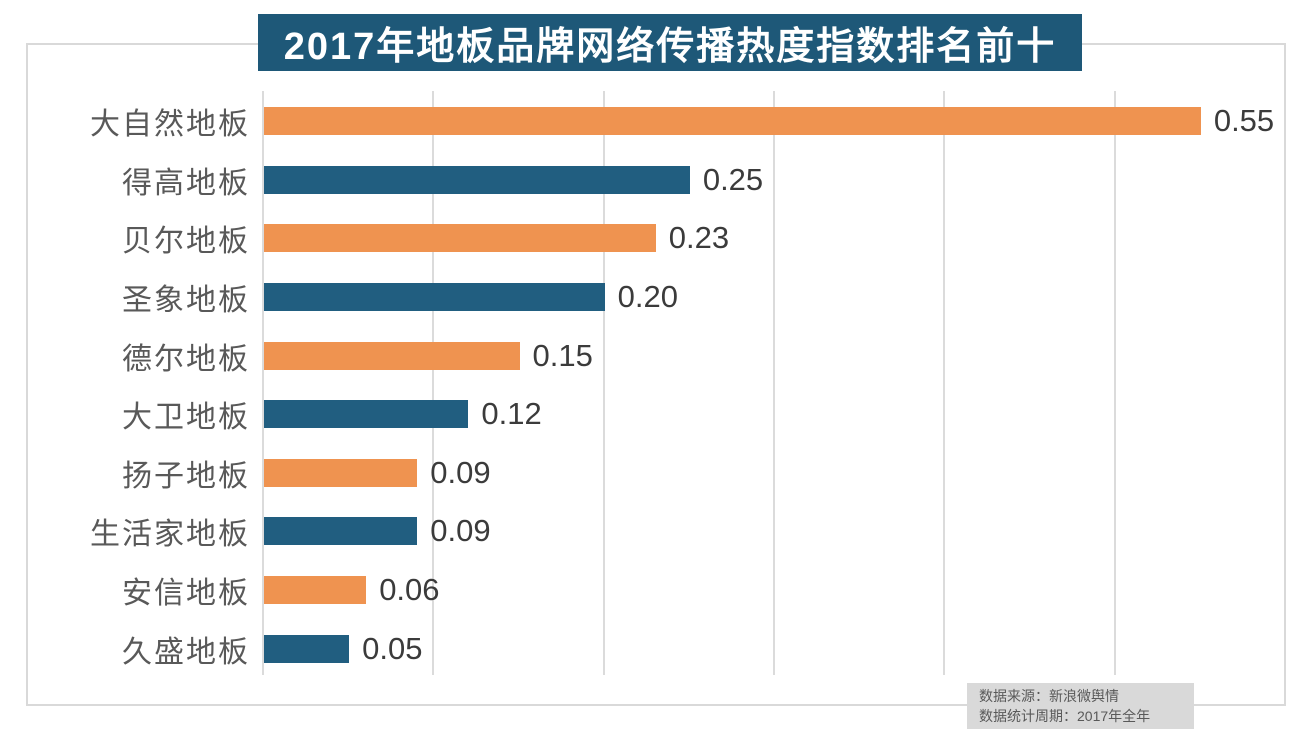  I want to click on bar-row: 安信地板 0.06, so click(656, 590).